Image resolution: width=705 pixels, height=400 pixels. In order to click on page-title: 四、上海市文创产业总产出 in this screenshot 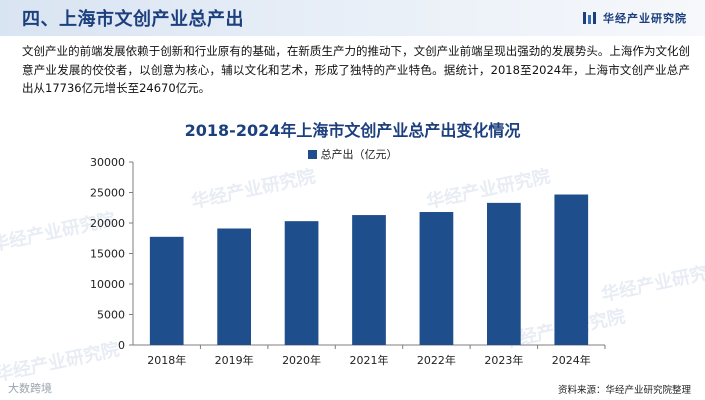, I will do `click(133, 19)`.